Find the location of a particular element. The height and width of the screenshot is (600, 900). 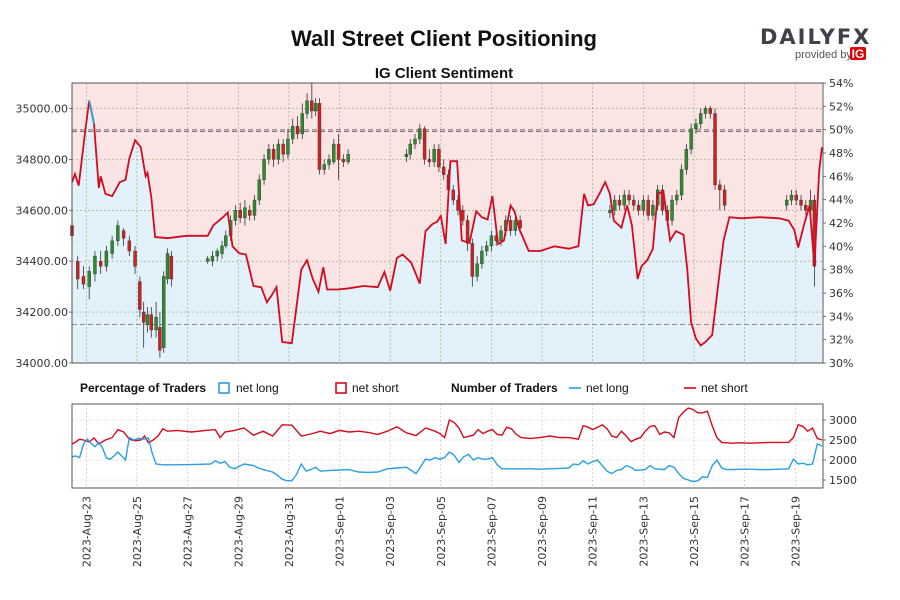

percent-tick-label: 46% is located at coordinates (841, 176).